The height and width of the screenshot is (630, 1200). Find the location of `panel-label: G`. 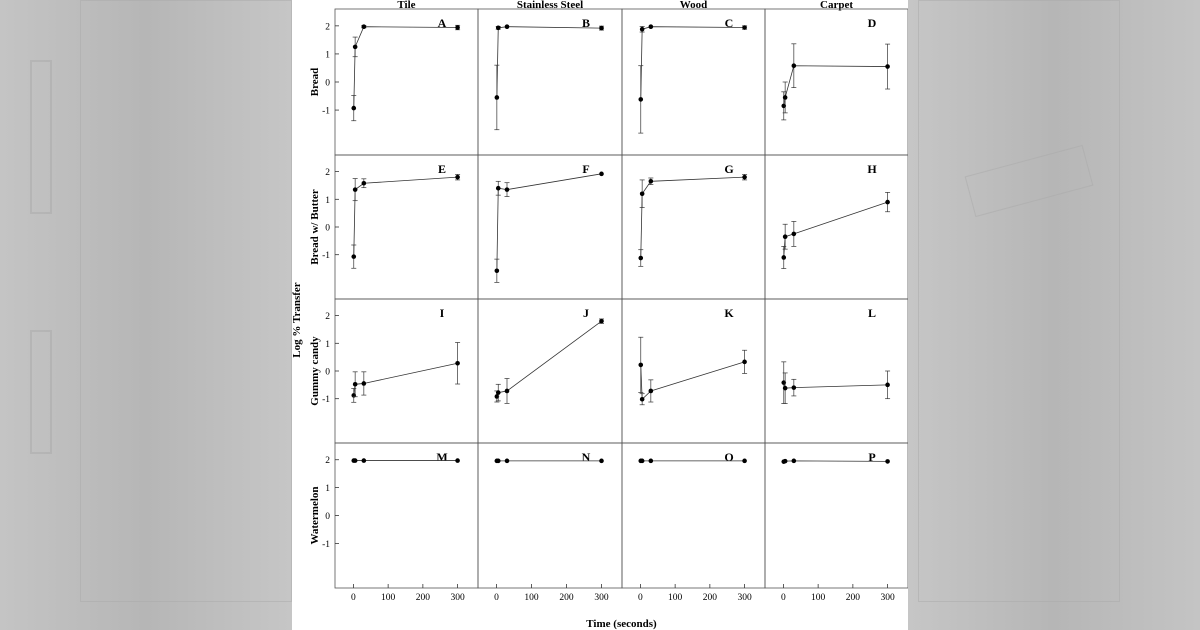

panel-label: G is located at coordinates (728, 169).